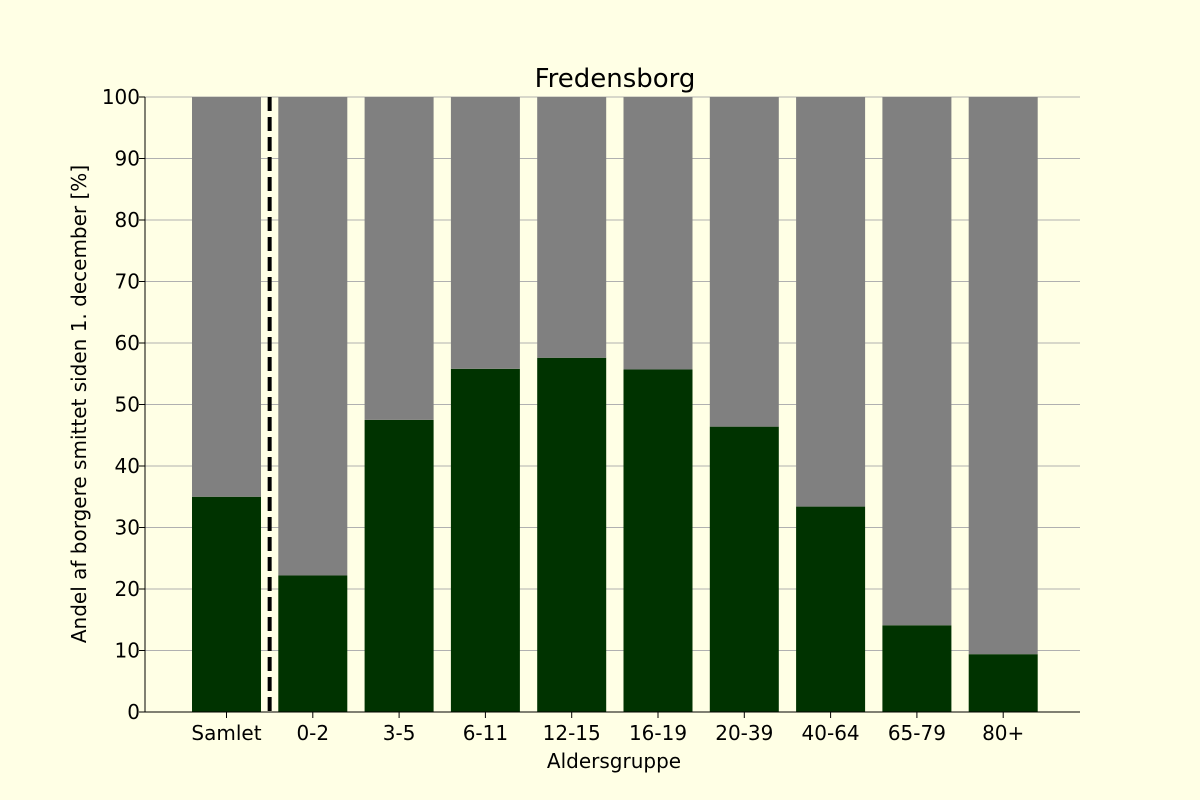 This screenshot has height=800, width=1200. Describe the element at coordinates (1003, 375) in the screenshot. I see `bar-ikke-smittet-80+` at that location.